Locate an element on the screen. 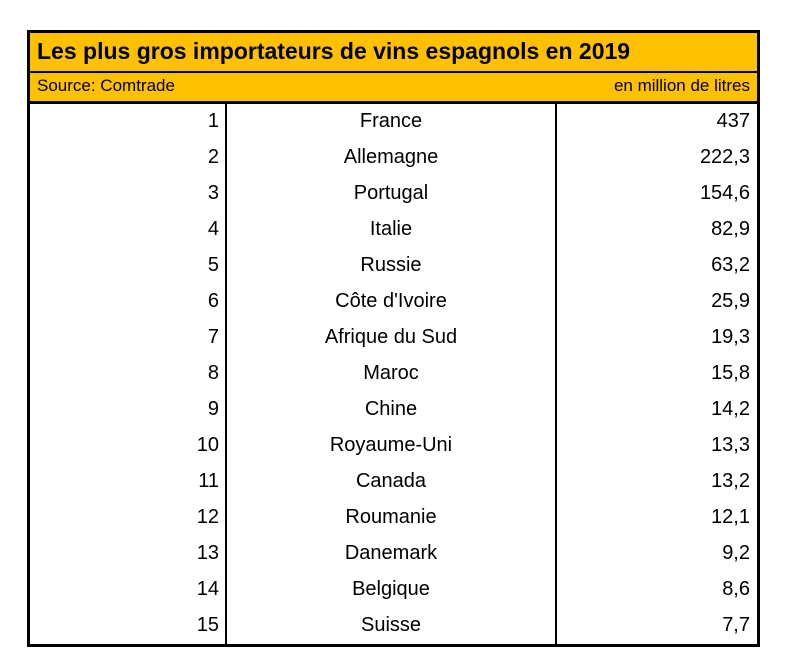  table-row: 3 Portugal 154,6 is located at coordinates (393, 193).